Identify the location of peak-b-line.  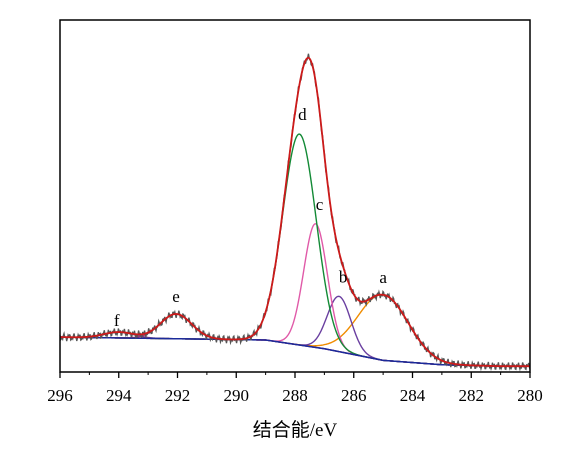
(294, 331).